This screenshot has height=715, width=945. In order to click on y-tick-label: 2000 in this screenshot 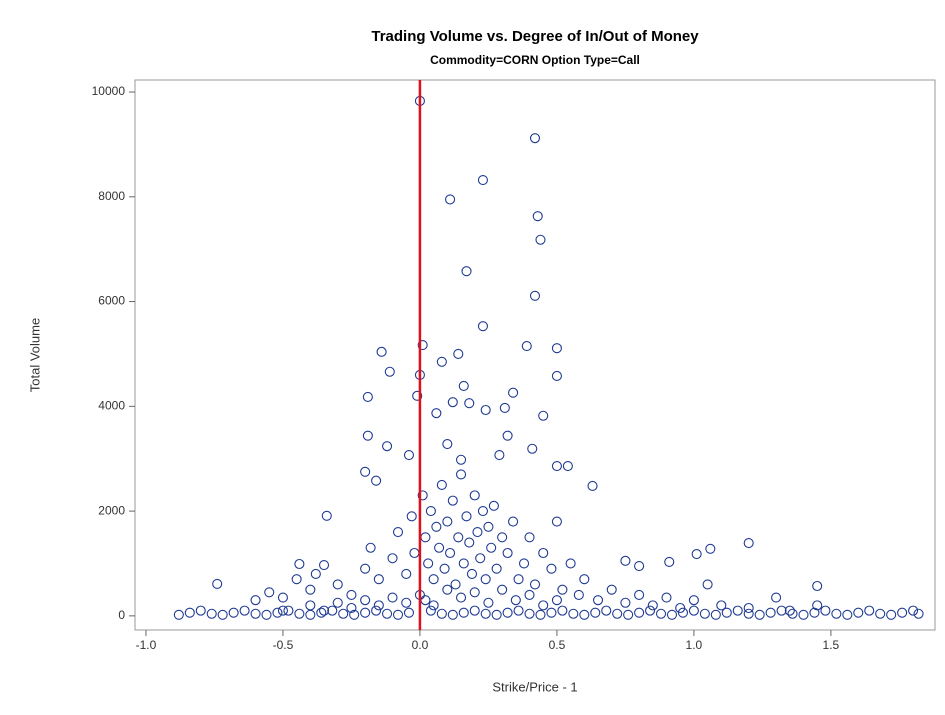, I will do `click(111, 510)`.